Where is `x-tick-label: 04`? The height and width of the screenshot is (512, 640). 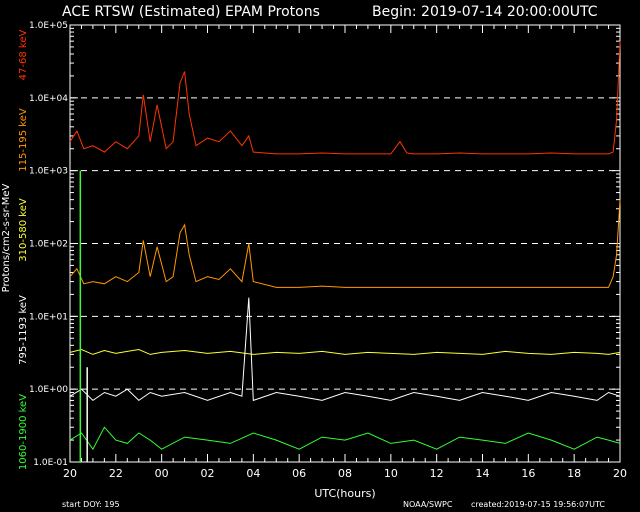
x-tick-label: 04 is located at coordinates (253, 473).